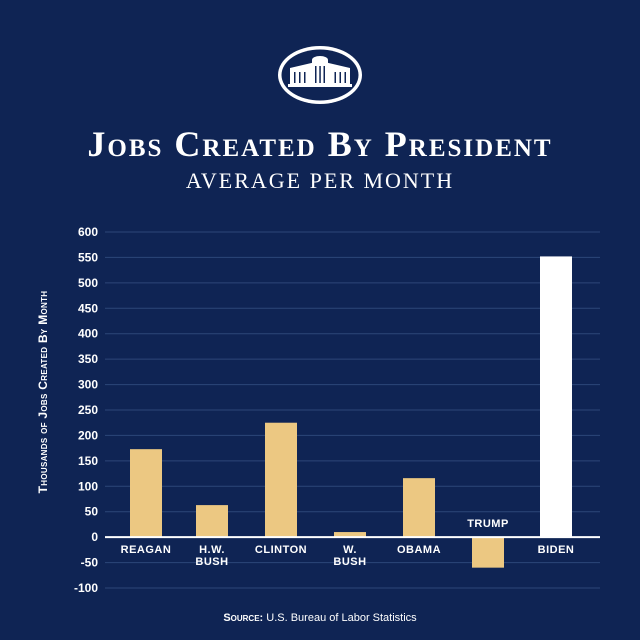 The width and height of the screenshot is (640, 640). I want to click on y-tick-label: -100, so click(86, 588).